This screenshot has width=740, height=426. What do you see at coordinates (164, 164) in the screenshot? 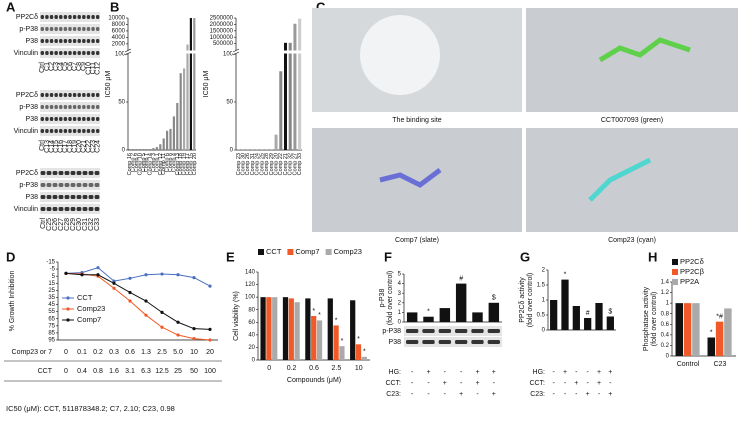
I see `x-tick-label: Comp 11` at bounding box center [164, 164].